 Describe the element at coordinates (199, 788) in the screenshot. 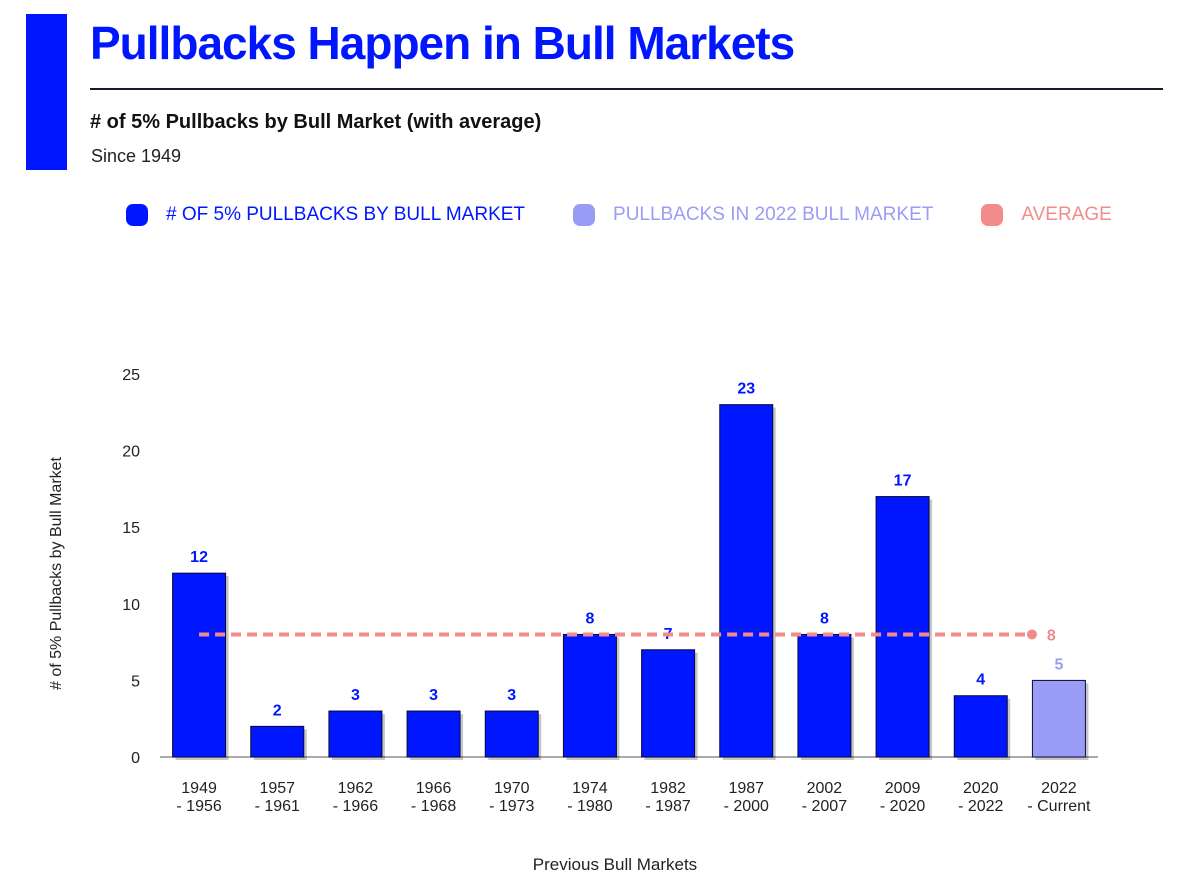

I see `x-tick-label-start: 1949` at that location.